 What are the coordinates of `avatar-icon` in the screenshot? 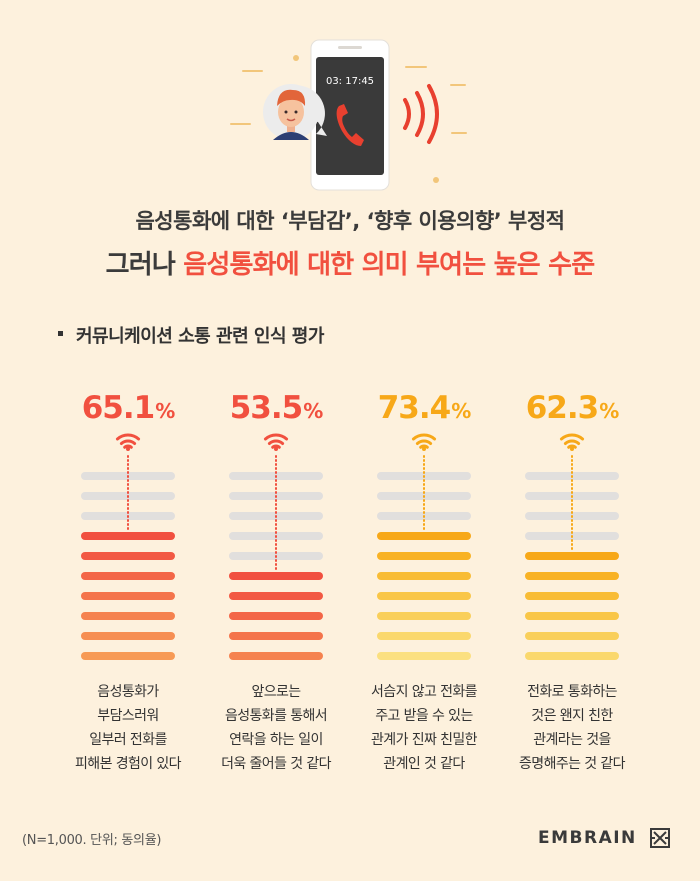 It's located at (295, 112).